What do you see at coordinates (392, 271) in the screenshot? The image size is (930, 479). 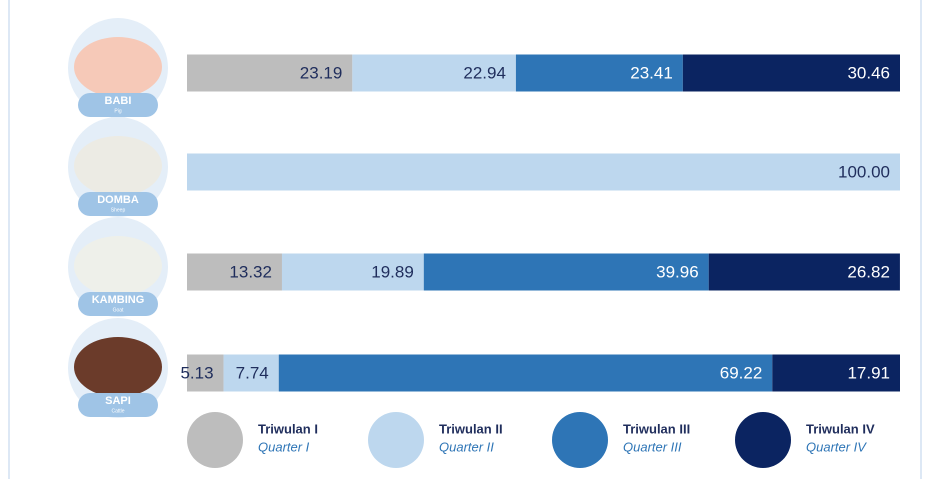 I see `value-label: 19.89` at bounding box center [392, 271].